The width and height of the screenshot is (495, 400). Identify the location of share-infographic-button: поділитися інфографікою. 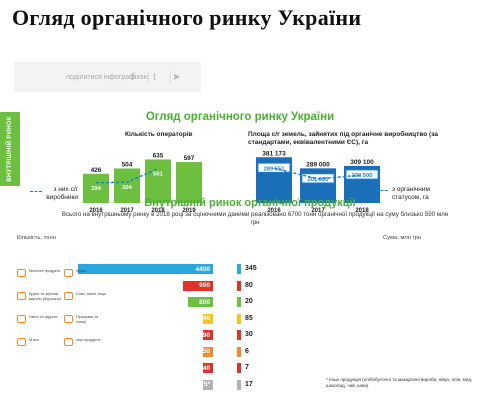
(107, 77).